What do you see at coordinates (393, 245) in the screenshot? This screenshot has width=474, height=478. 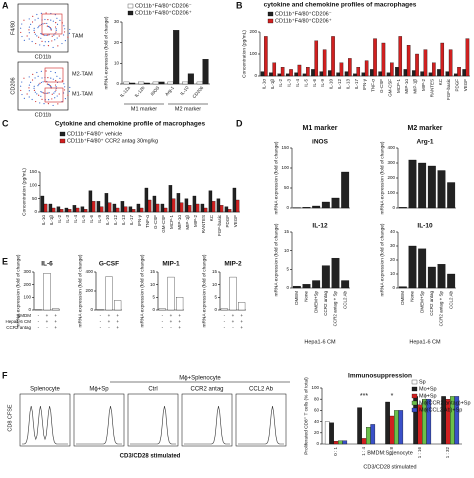 I see `y-tick-label: 30` at bounding box center [393, 245].